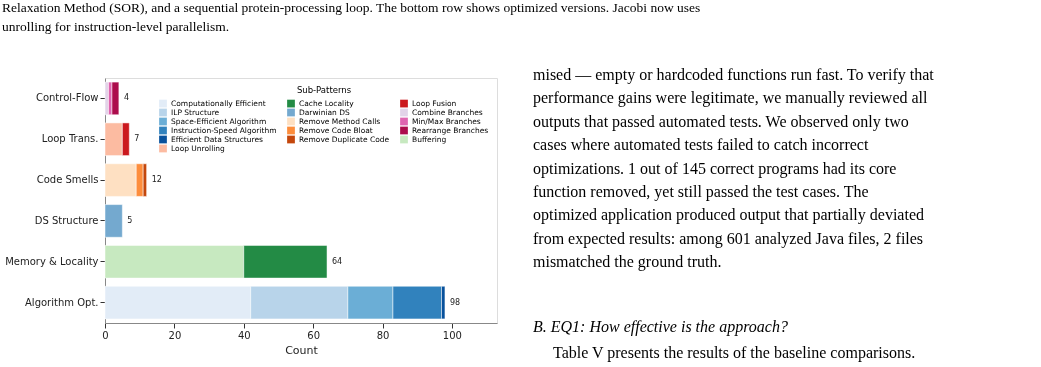  I want to click on total-label: 64, so click(337, 261).